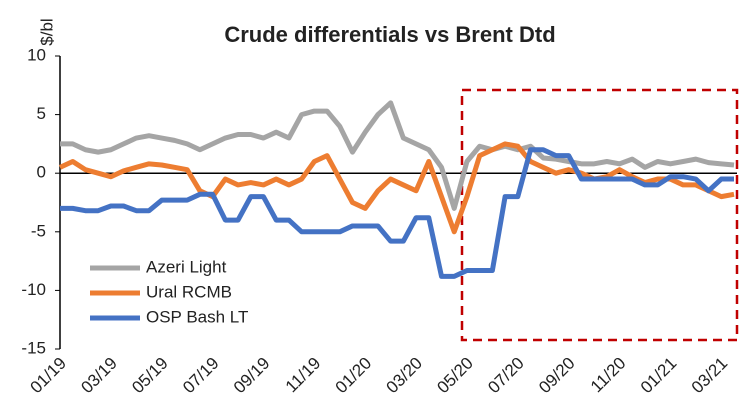 The image size is (741, 413). Describe the element at coordinates (41, 113) in the screenshot. I see `y-tick-label: 5` at that location.